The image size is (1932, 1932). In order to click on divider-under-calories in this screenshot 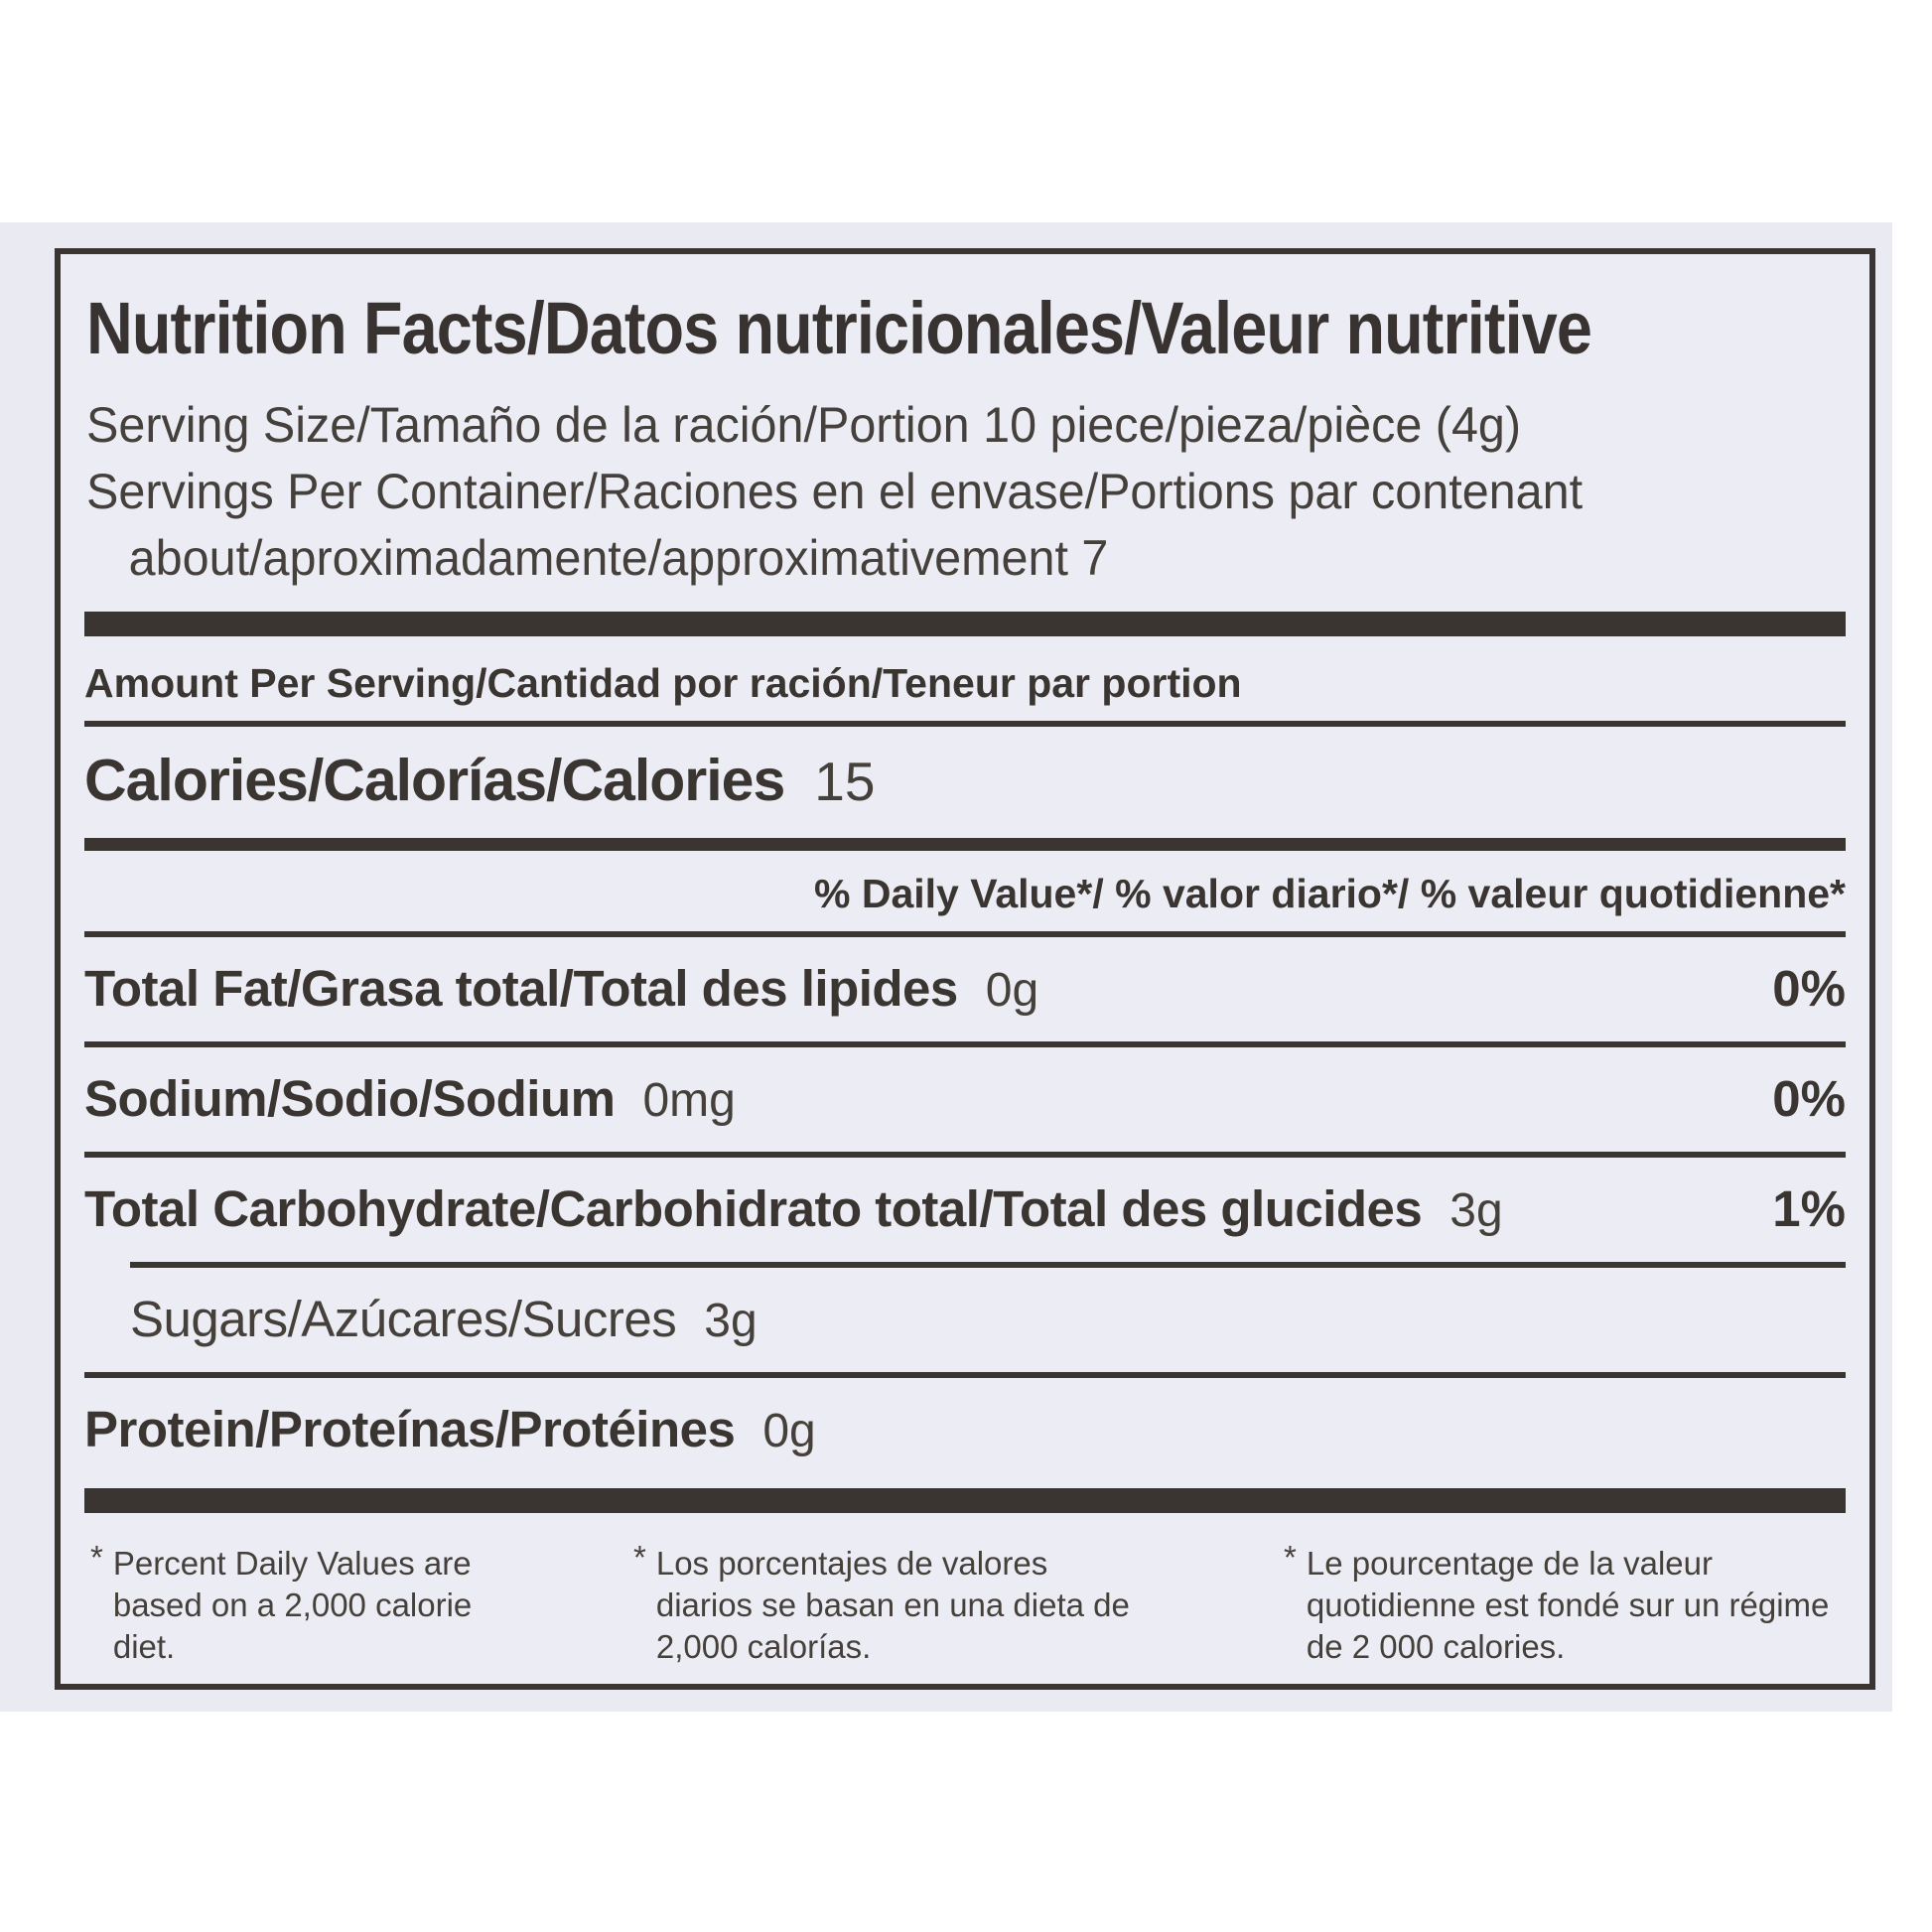, I will do `click(965, 845)`.